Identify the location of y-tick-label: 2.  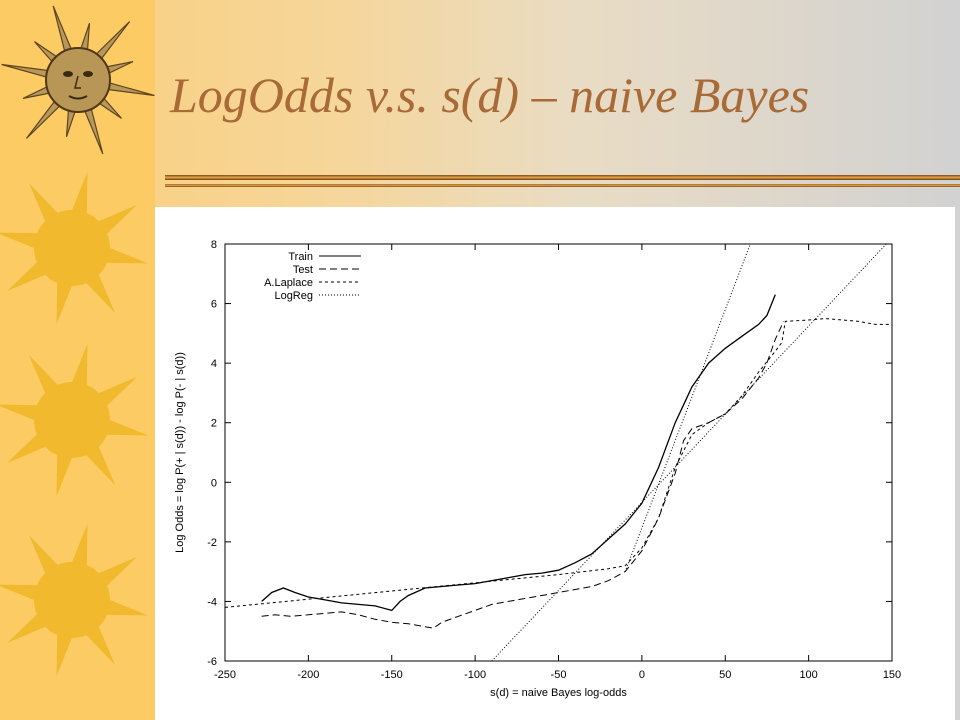
(214, 424).